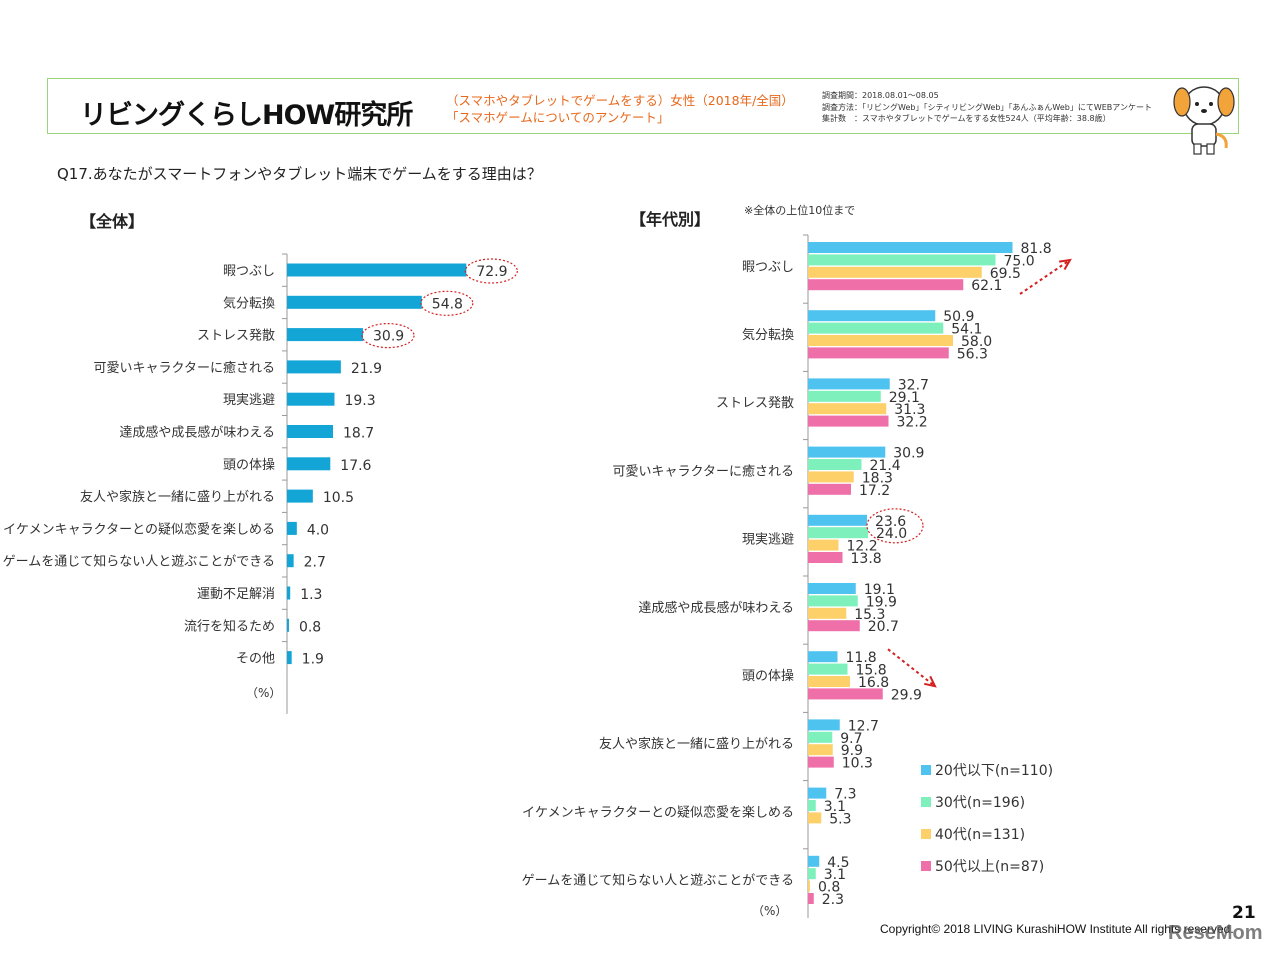 The height and width of the screenshot is (957, 1280). Describe the element at coordinates (315, 563) in the screenshot. I see `overall-value-label: 2.7` at that location.